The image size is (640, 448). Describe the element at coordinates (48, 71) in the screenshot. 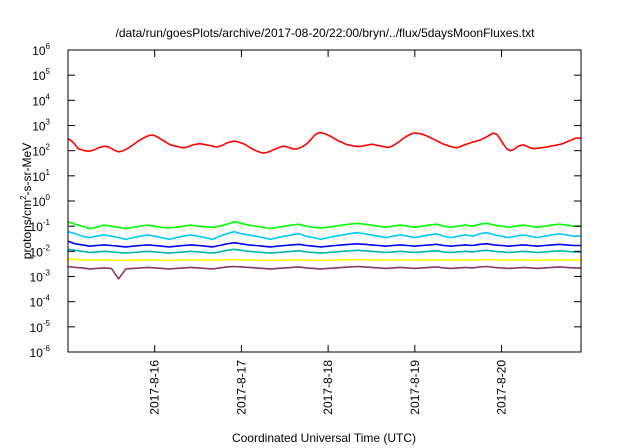

I see `y-tick-label-exp: 5` at that location.